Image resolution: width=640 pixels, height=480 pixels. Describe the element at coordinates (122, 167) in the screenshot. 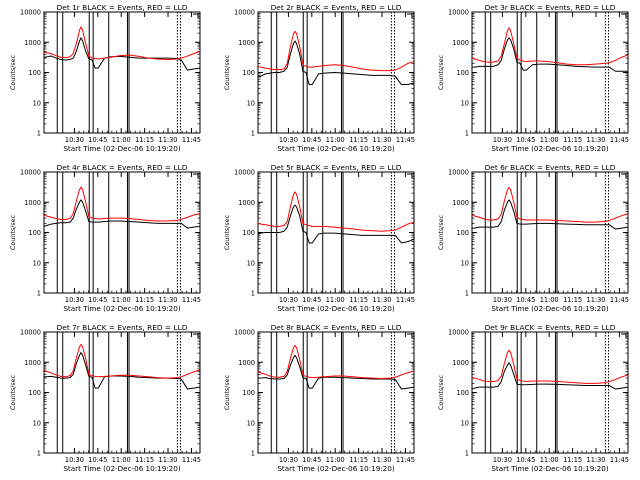

I see `panel-title: Det 4r BLACK = Events, RED = LLD` at that location.